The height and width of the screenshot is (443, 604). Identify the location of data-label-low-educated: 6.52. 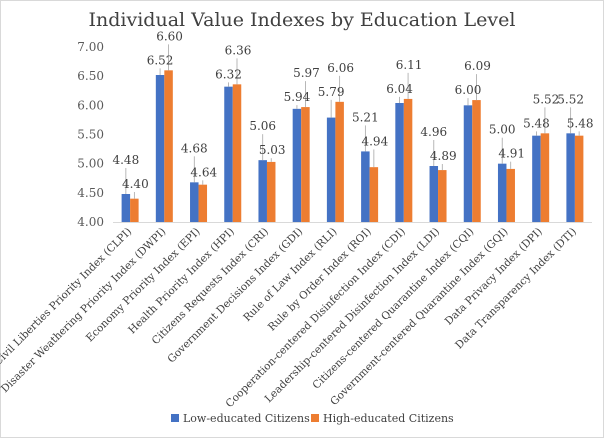
(160, 60).